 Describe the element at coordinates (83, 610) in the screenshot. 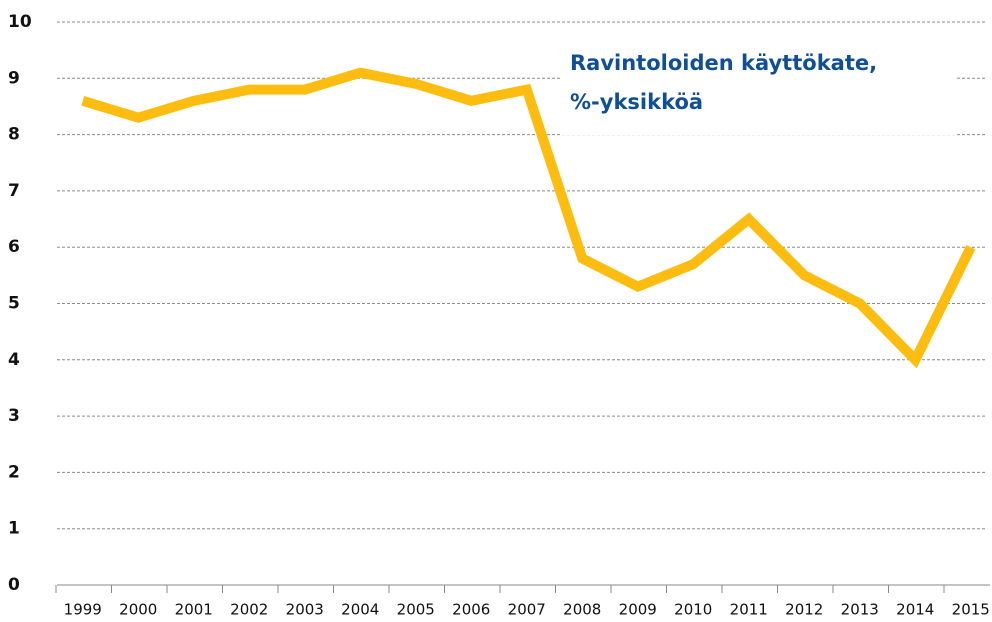

I see `x-tick-label: 1999` at that location.